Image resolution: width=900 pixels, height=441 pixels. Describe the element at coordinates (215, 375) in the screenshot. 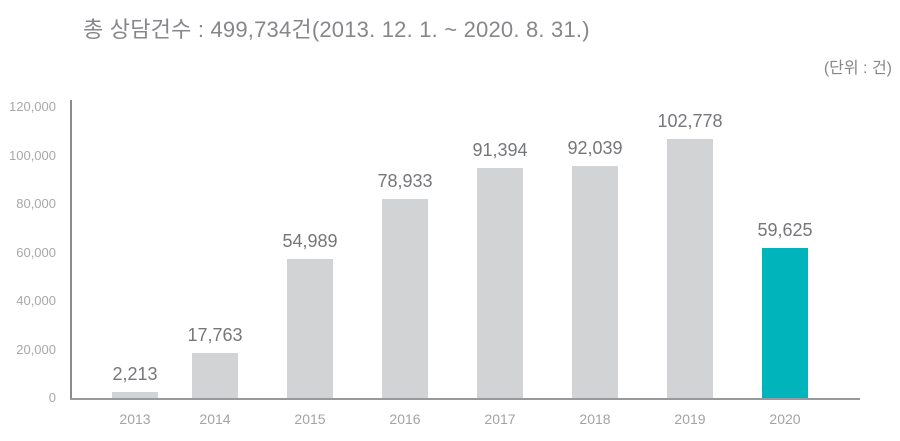

I see `bar-2014` at that location.